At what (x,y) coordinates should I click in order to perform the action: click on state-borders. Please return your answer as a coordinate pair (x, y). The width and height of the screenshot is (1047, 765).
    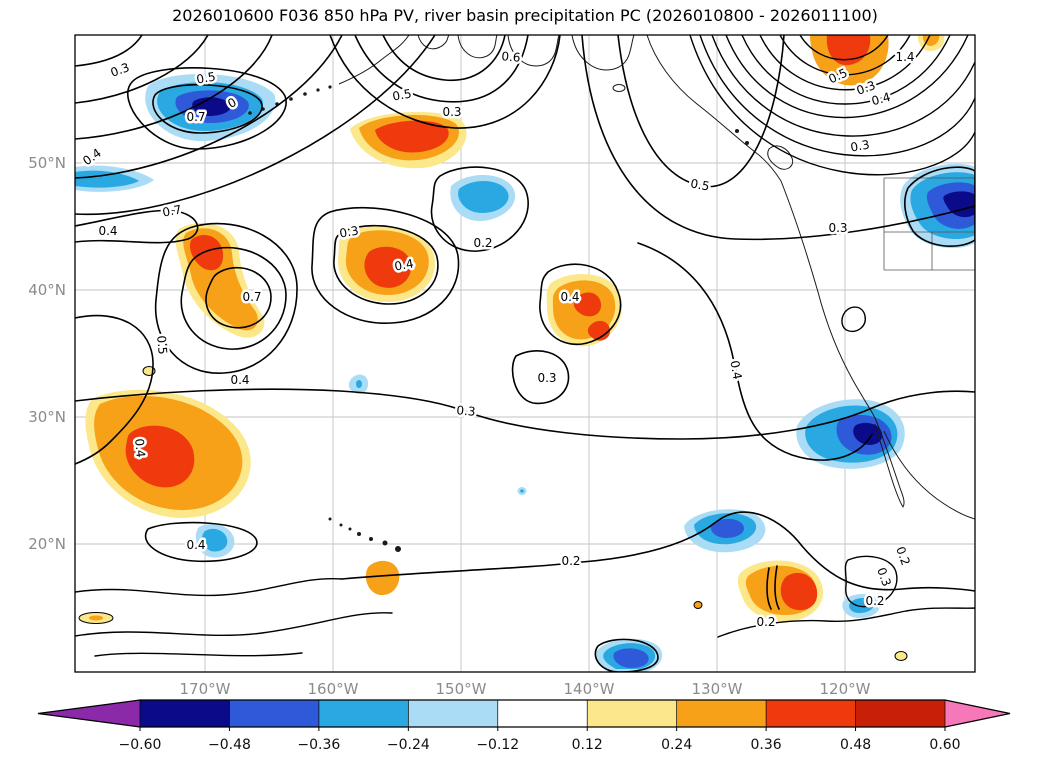
    Looking at the image, I should click on (929, 224).